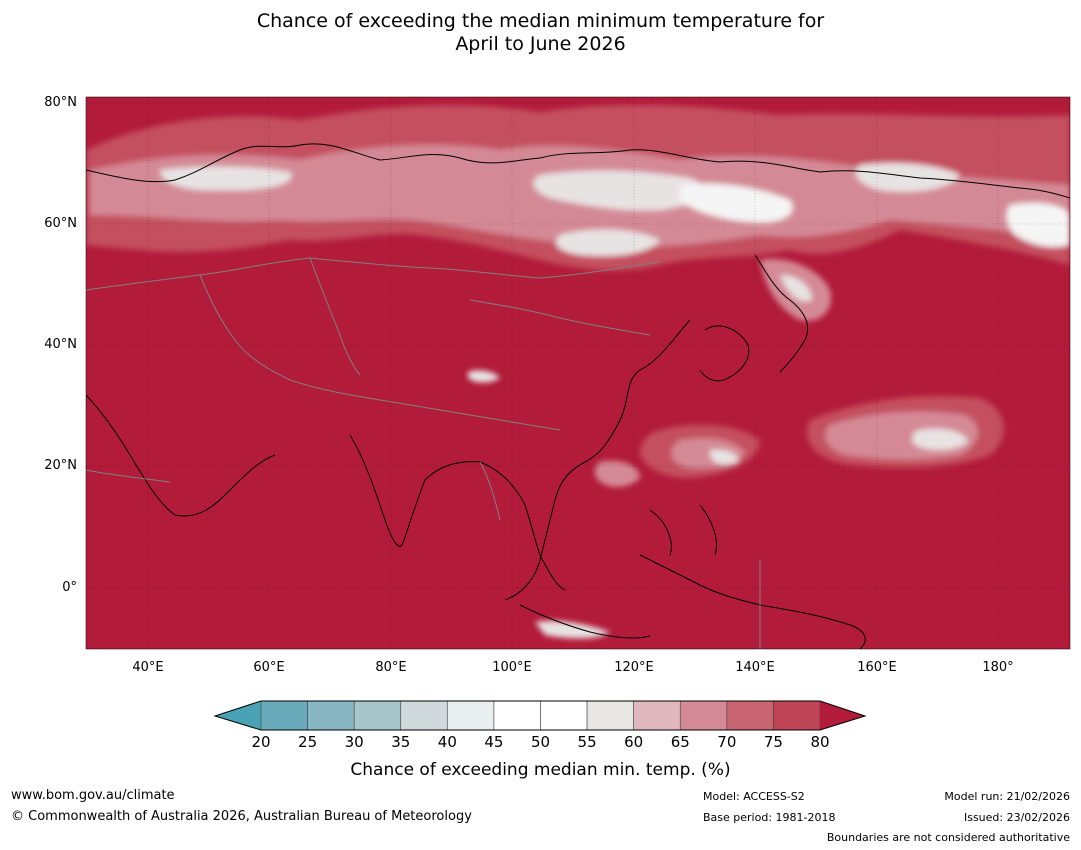  Describe the element at coordinates (773, 742) in the screenshot. I see `colorbar-tick-label: 75` at that location.